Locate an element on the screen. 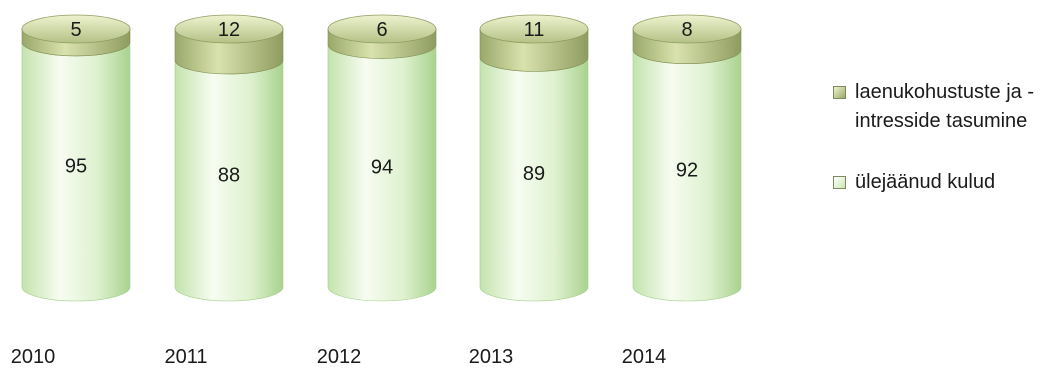  x-tick-label-2013: 2013 is located at coordinates (491, 357).